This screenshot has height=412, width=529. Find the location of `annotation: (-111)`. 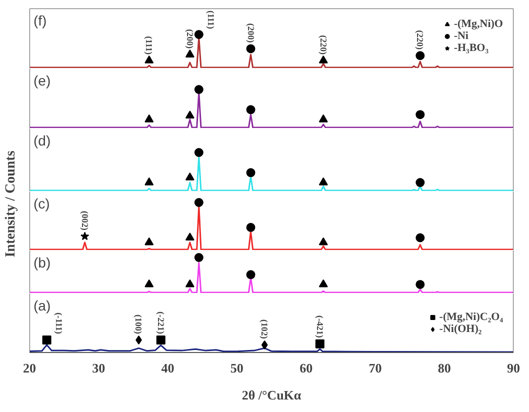

annotation: (-111) is located at coordinates (59, 323).